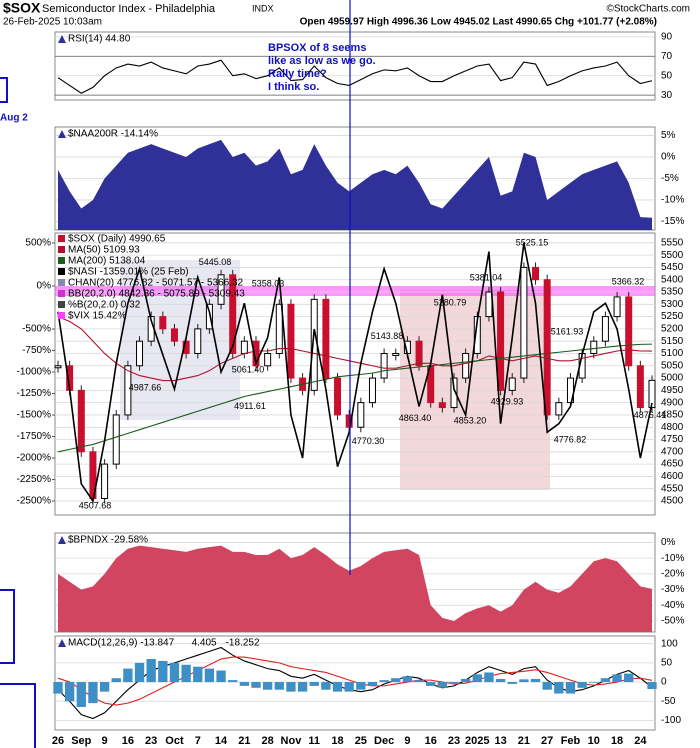 This screenshot has height=748, width=700. I want to click on y-tick-label: 0, so click(664, 682).